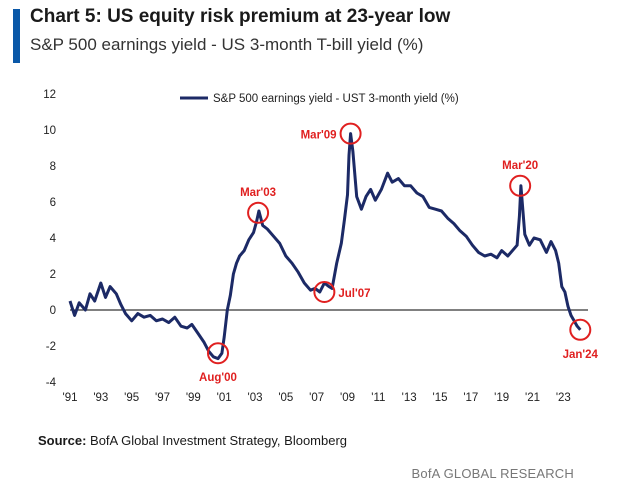 The height and width of the screenshot is (492, 620). What do you see at coordinates (224, 398) in the screenshot?
I see `x-tick-label: '01` at bounding box center [224, 398].